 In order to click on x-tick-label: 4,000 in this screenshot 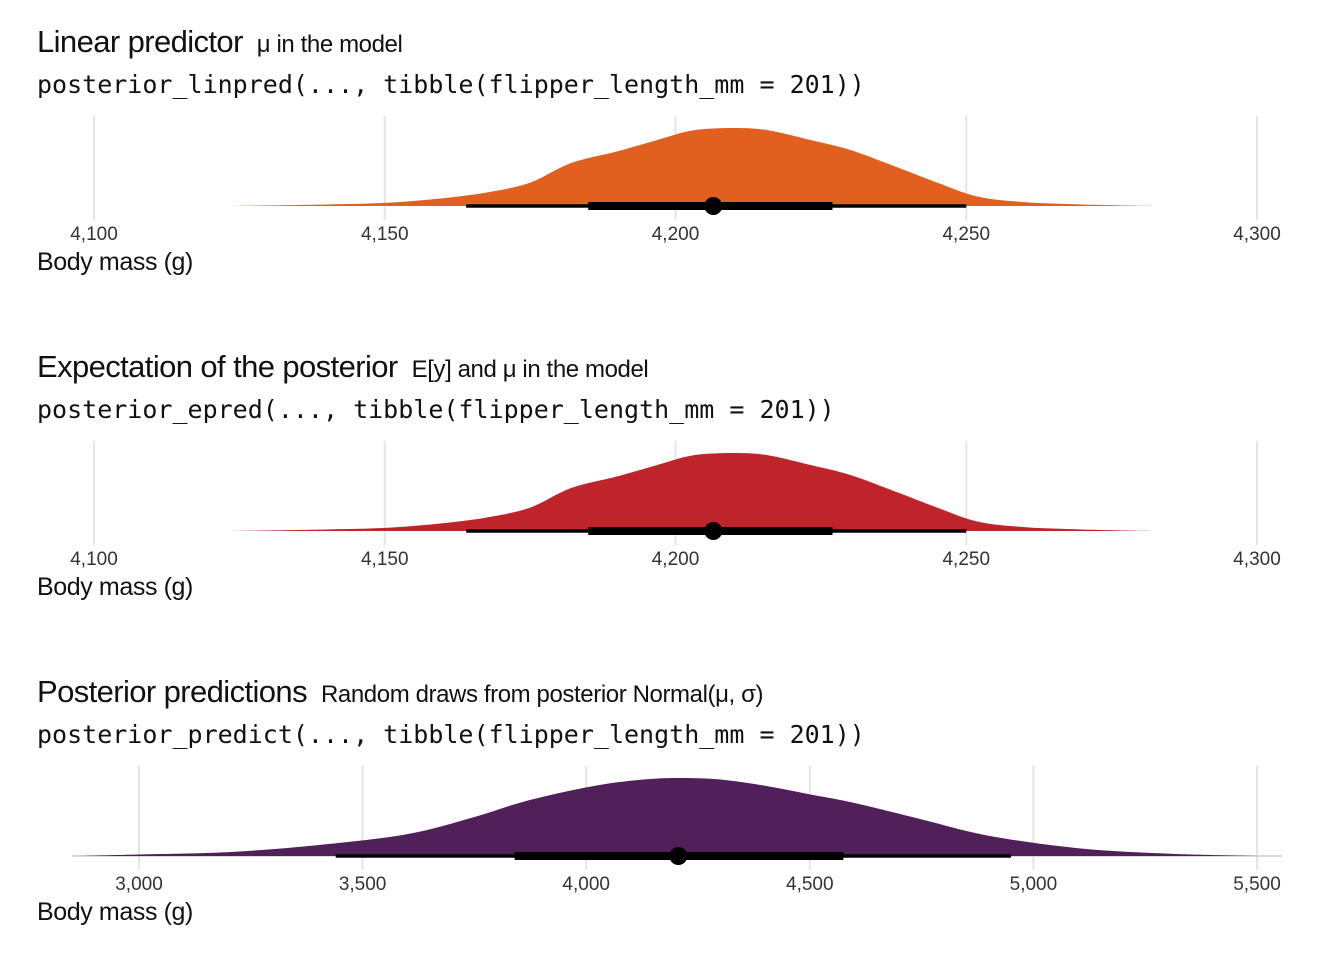, I will do `click(586, 884)`.